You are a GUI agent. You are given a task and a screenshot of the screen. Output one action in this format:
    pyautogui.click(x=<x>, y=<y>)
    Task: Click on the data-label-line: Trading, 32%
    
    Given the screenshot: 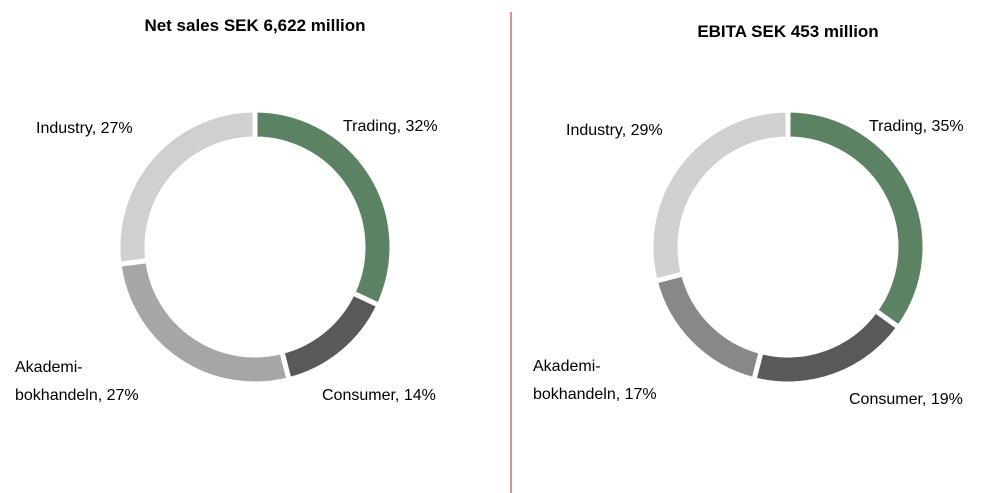 What is the action you would take?
    pyautogui.click(x=390, y=126)
    